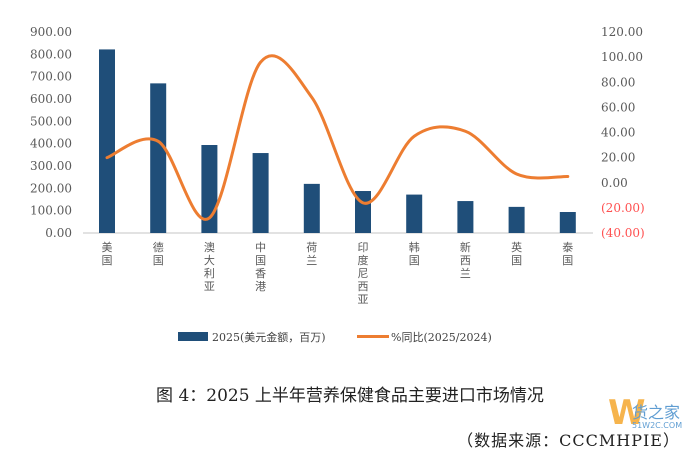 The height and width of the screenshot is (461, 700). I want to click on category-char: 港, so click(260, 286).